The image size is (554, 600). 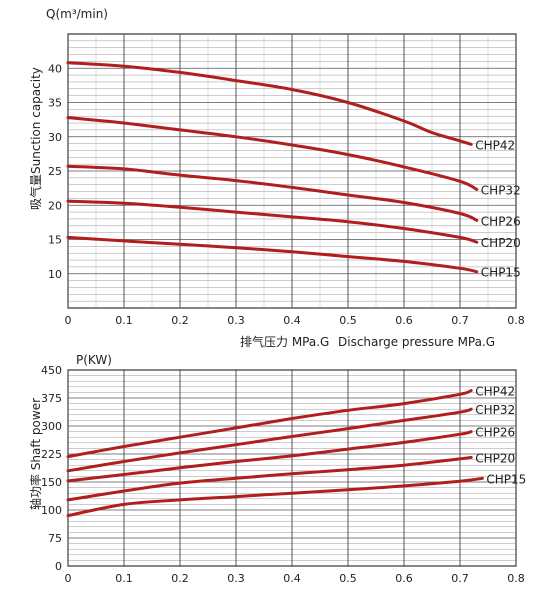 I want to click on capacity-y-ticks: 10 15 20 25 30 35 40, so click(x=55, y=171).